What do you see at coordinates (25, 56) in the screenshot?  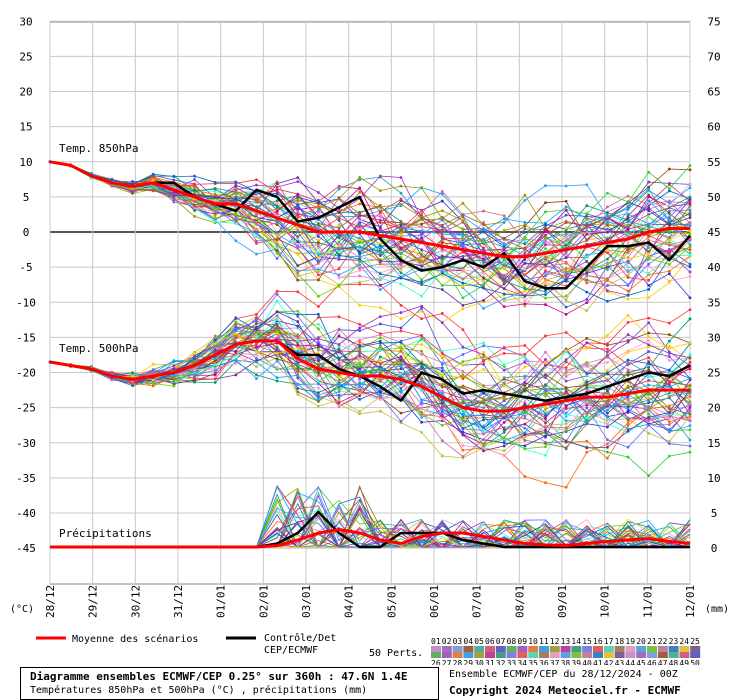 I see `left-tick-label: 25` at bounding box center [25, 56].